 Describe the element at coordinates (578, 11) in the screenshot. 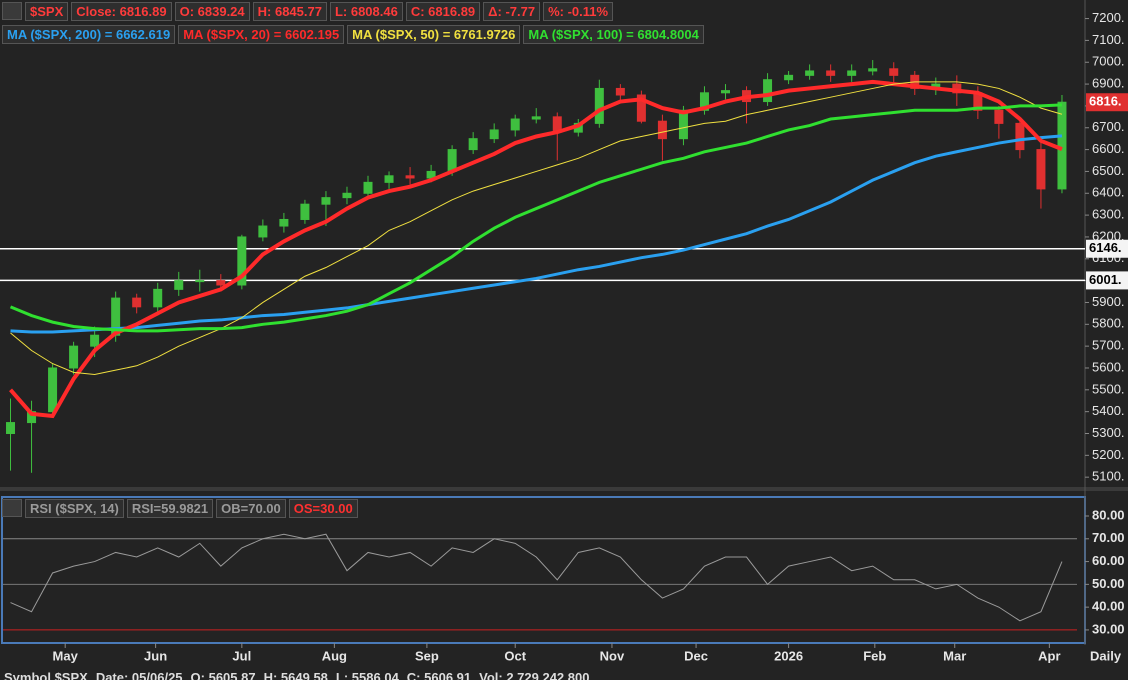

I see `ohlc-label: %: -0.11%` at that location.